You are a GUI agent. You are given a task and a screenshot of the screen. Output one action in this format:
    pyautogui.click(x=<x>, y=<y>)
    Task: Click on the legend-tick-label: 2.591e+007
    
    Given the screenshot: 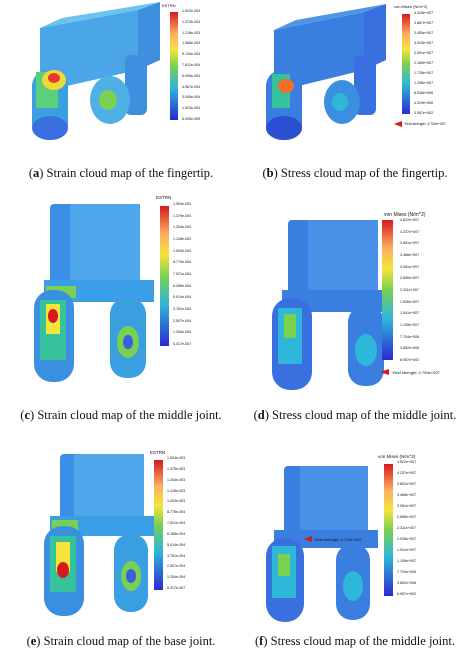 What is the action you would take?
    pyautogui.click(x=424, y=53)
    